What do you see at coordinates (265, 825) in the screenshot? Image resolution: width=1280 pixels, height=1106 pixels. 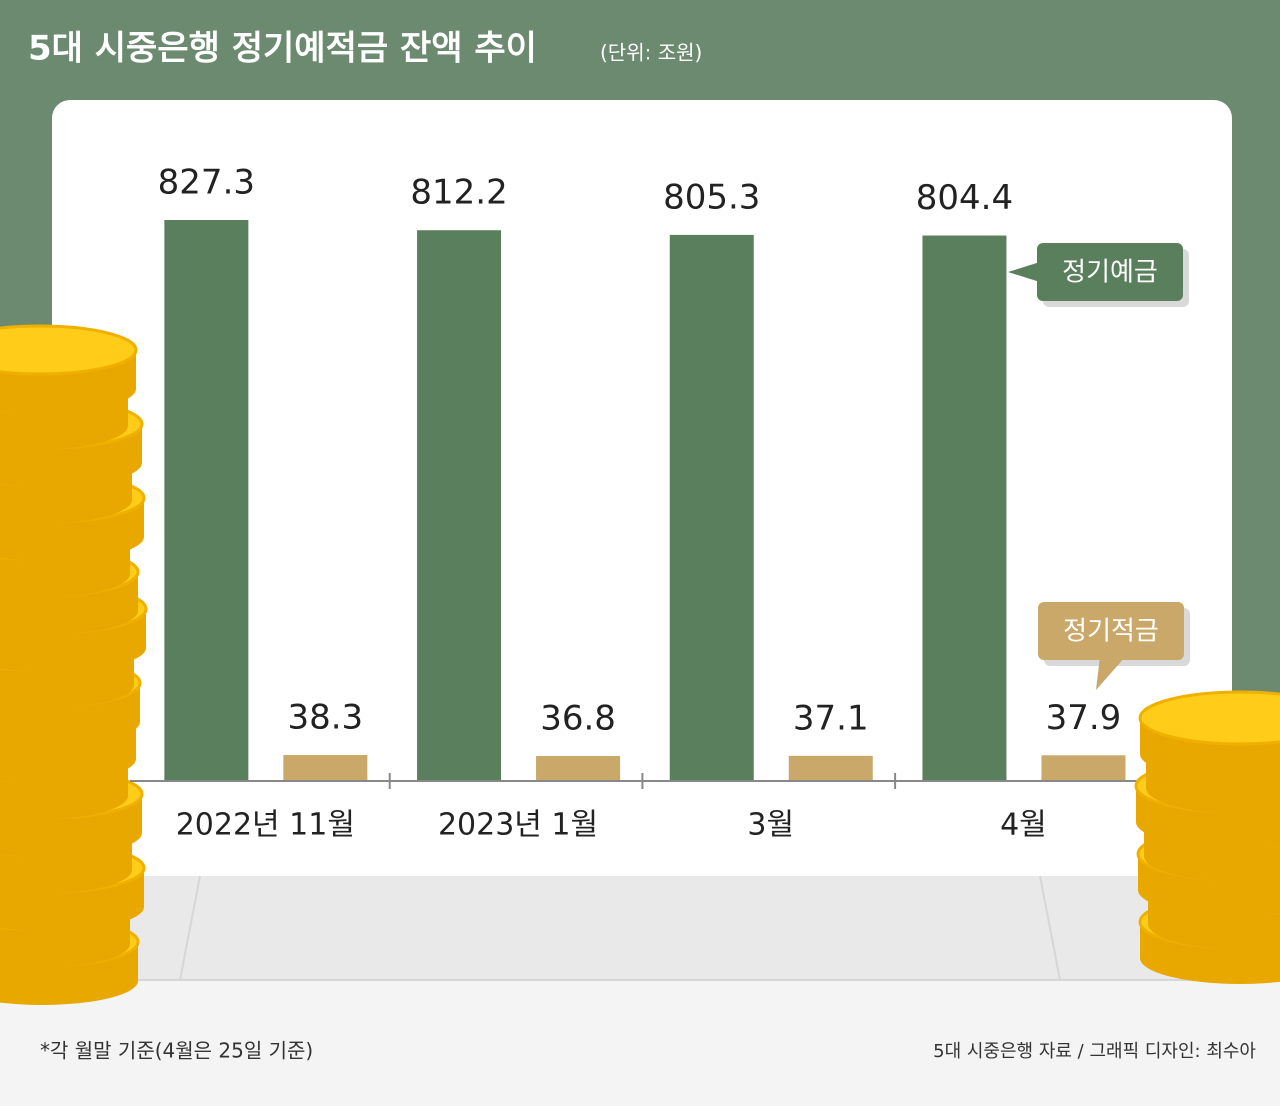 I see `x-tick-label: 2022년 11월` at bounding box center [265, 825].